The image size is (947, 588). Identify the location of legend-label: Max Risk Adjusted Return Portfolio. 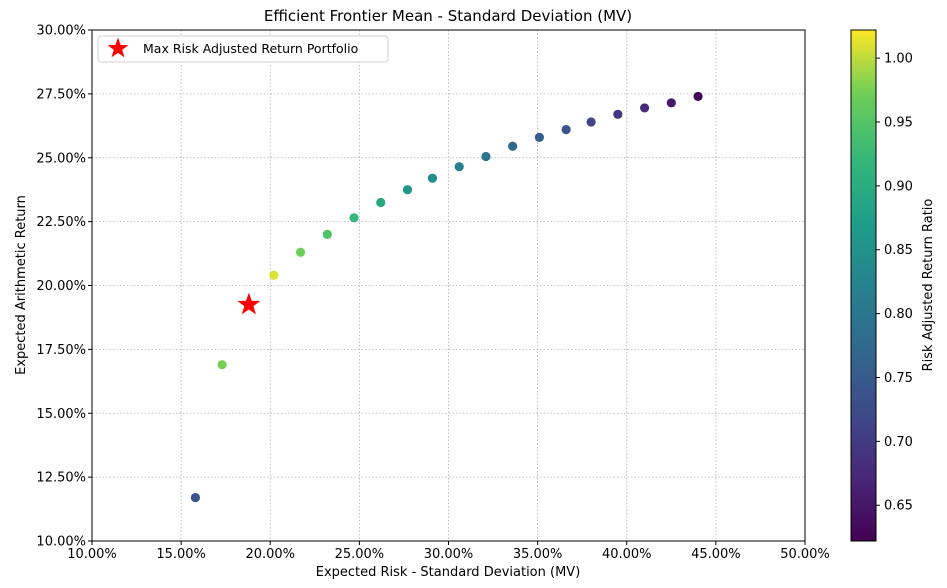
(250, 48).